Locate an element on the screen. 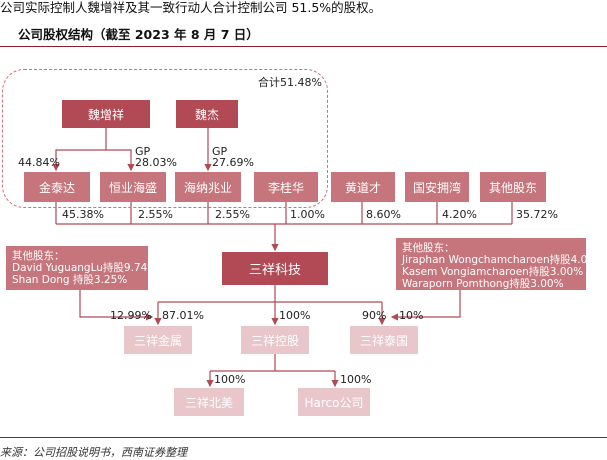 The width and height of the screenshot is (607, 460). edge-label-other: 35.72% is located at coordinates (537, 214).